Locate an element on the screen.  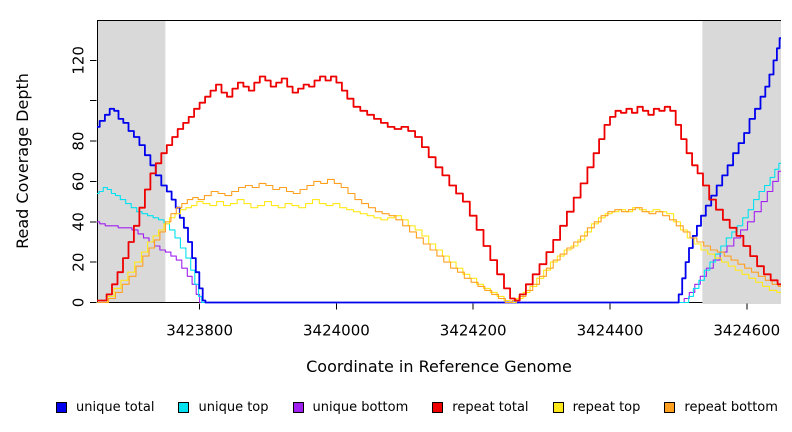
legend-item-repeat-top: repeat top is located at coordinates (596, 407).